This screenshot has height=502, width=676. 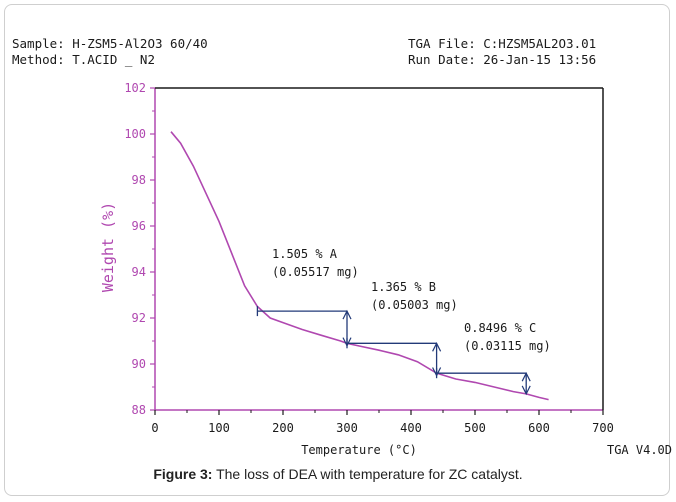 I want to click on step-A-arrow-up, so click(x=347, y=314).